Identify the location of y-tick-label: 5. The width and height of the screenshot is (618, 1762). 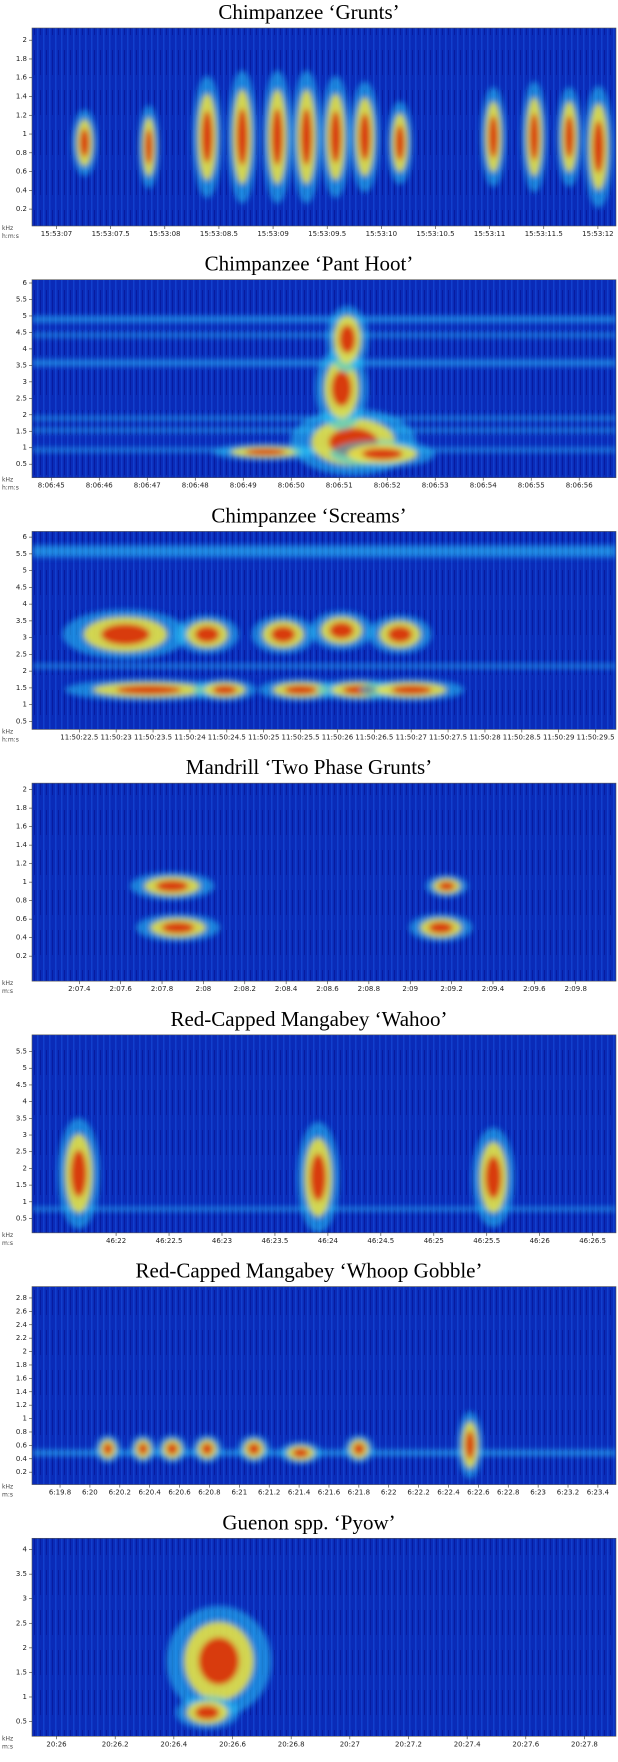
(25, 1068).